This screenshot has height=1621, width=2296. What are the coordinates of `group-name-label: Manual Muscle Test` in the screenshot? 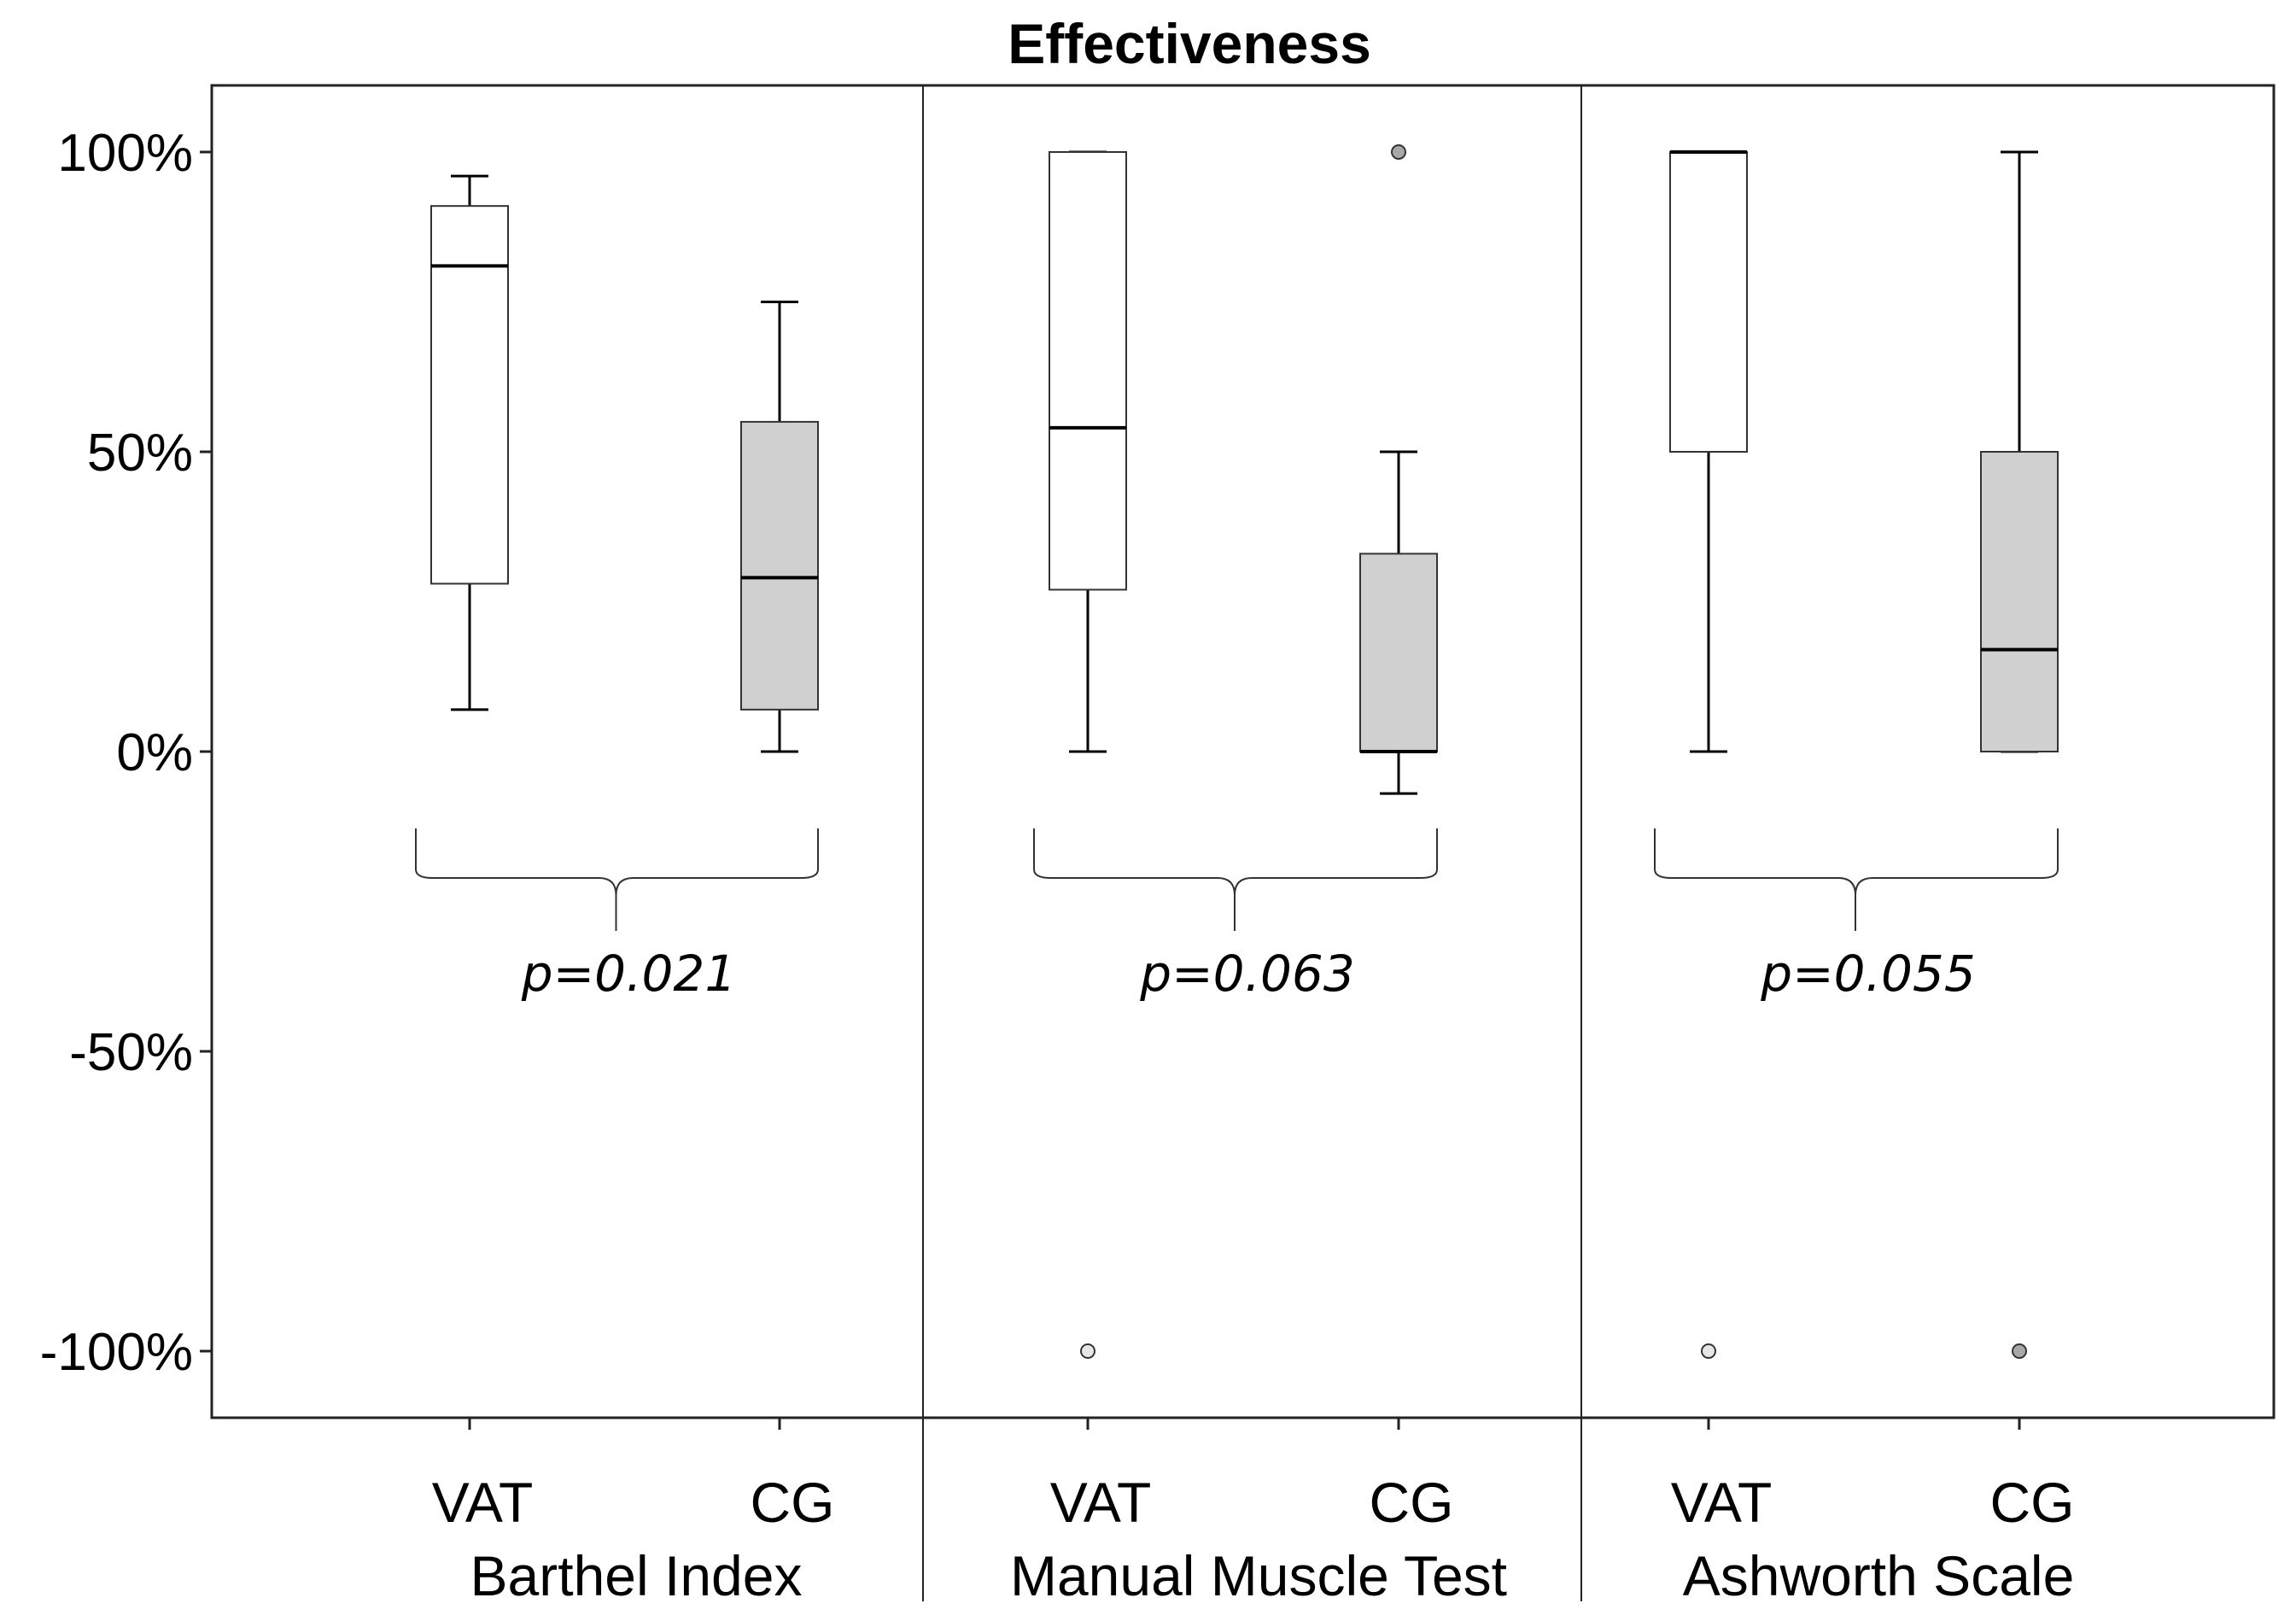 It's located at (1258, 1576).